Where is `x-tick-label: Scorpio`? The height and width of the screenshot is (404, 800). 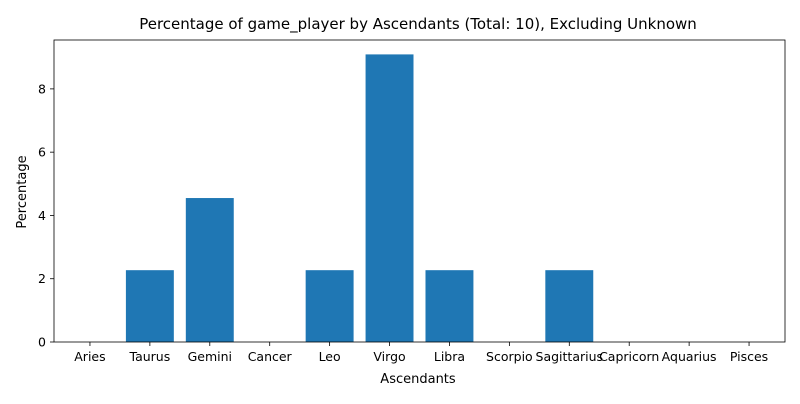 x-tick-label: Scorpio is located at coordinates (509, 356).